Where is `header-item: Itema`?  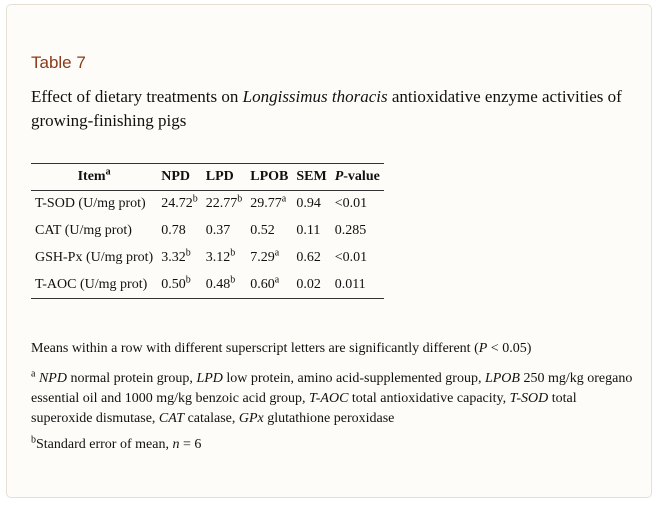
header-item: Itema is located at coordinates (94, 177).